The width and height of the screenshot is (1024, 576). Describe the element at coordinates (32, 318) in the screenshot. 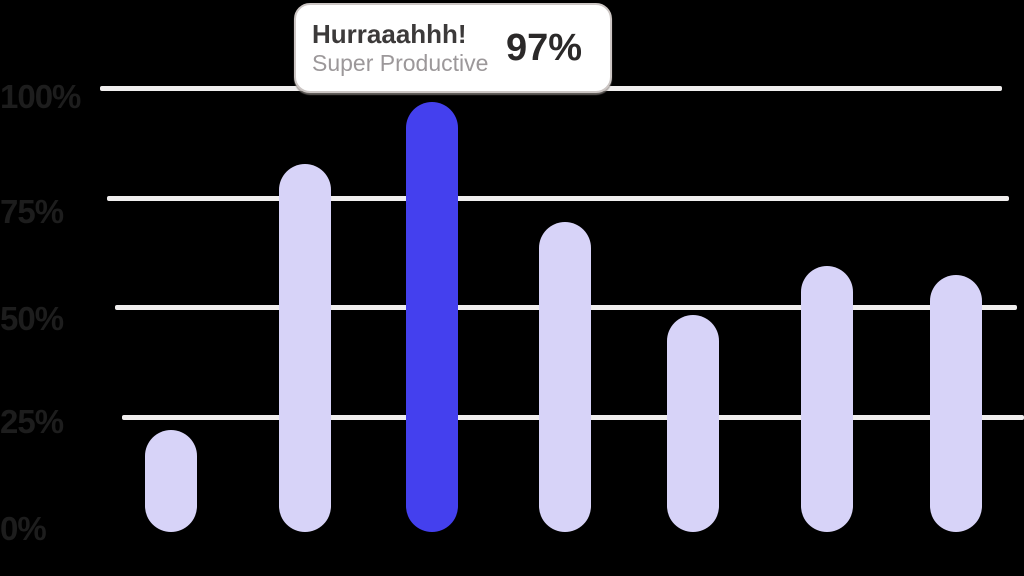

I see `y-axis-tick-50: 50%` at that location.